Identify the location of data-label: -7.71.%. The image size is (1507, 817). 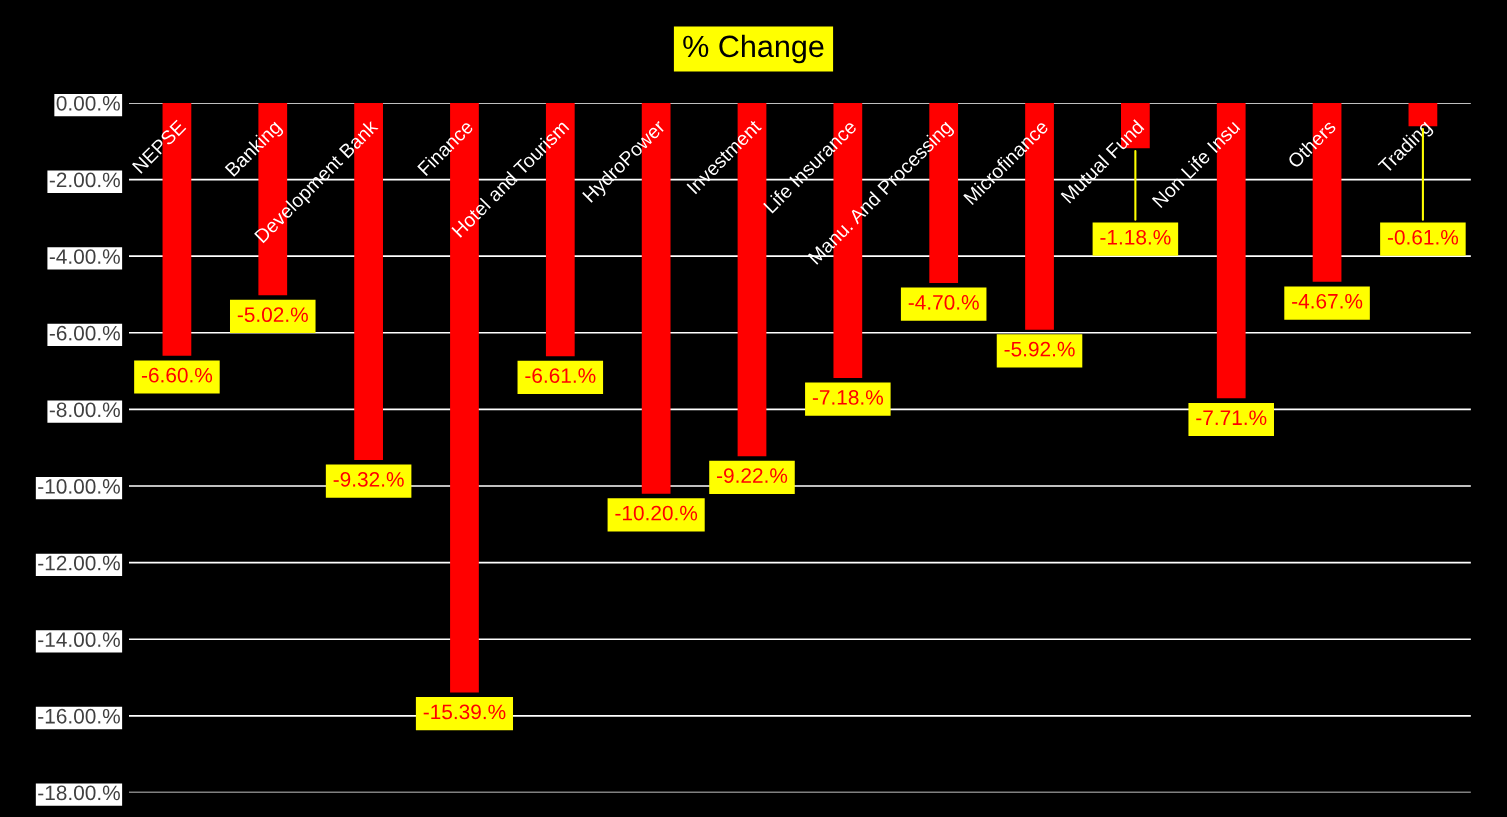
(1231, 418).